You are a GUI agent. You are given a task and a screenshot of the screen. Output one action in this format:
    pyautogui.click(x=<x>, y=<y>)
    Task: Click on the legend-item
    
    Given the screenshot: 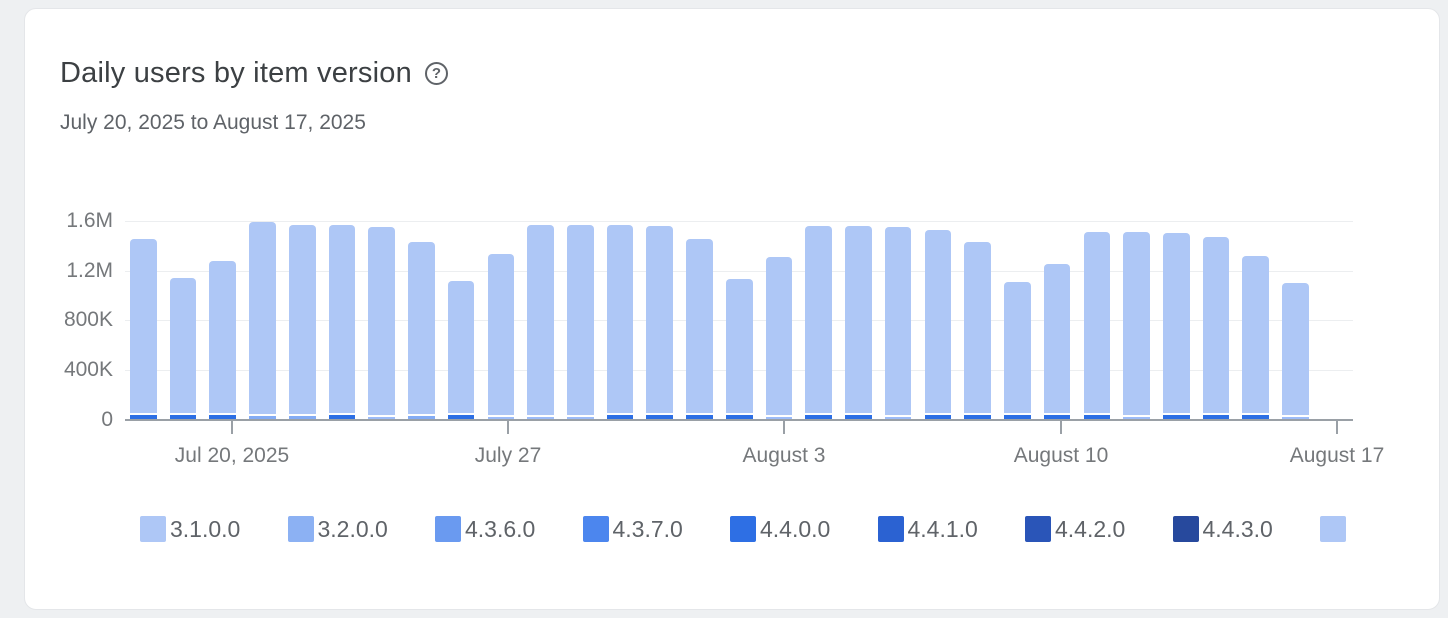 What is the action you would take?
    pyautogui.click(x=1333, y=529)
    